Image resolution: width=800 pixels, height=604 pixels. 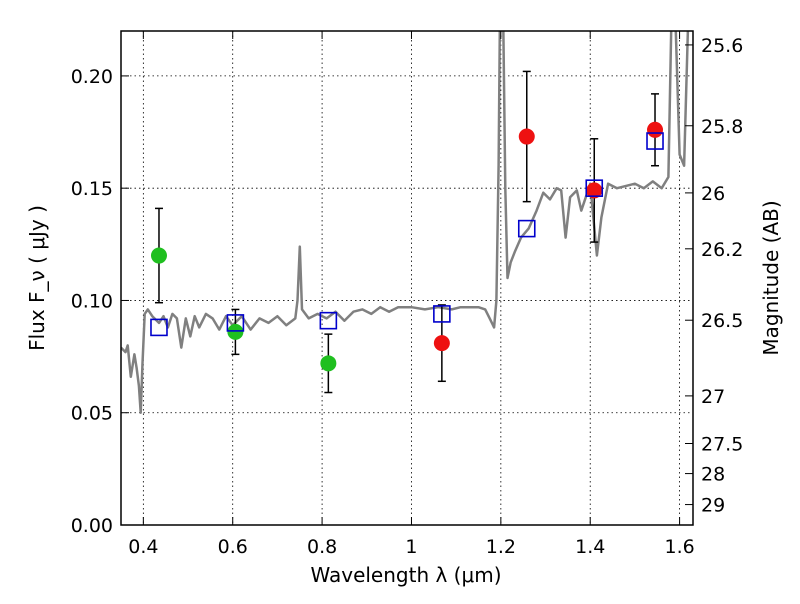 What do you see at coordinates (722, 46) in the screenshot?
I see `mag-tick-label: 25.6` at bounding box center [722, 46].